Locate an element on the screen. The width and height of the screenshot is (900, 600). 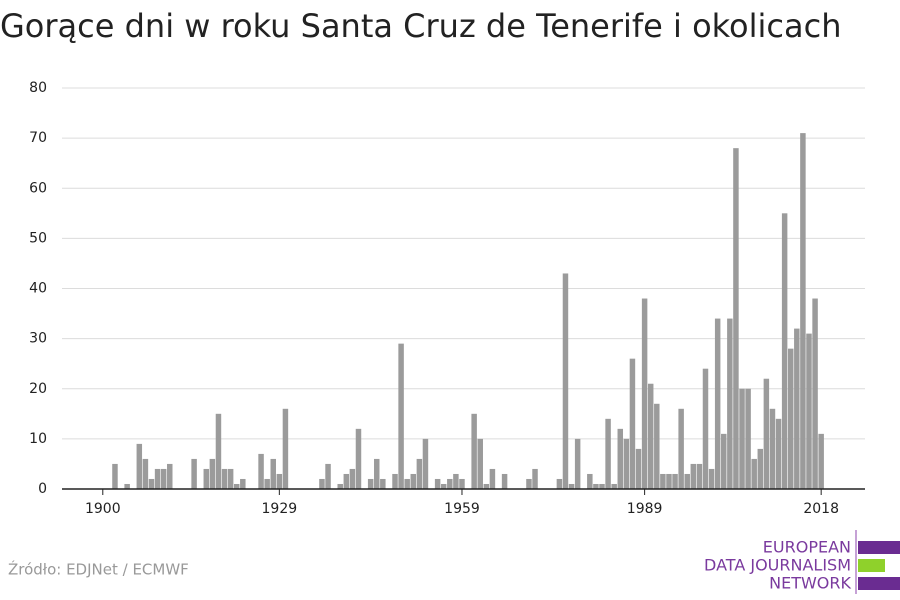
y-tick-label: 0 is located at coordinates (42, 489).